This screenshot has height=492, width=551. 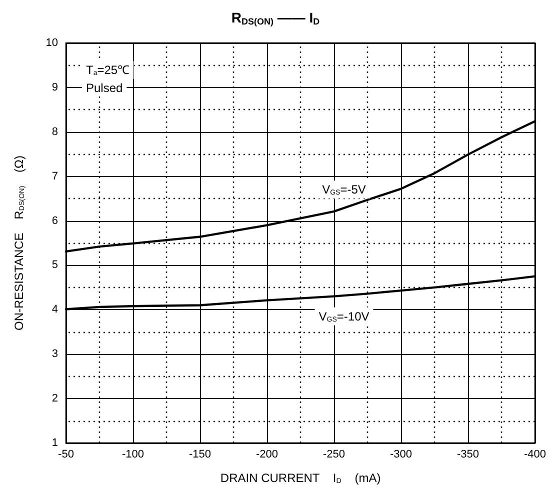 I want to click on y-tick-label: 4, so click(x=55, y=310).